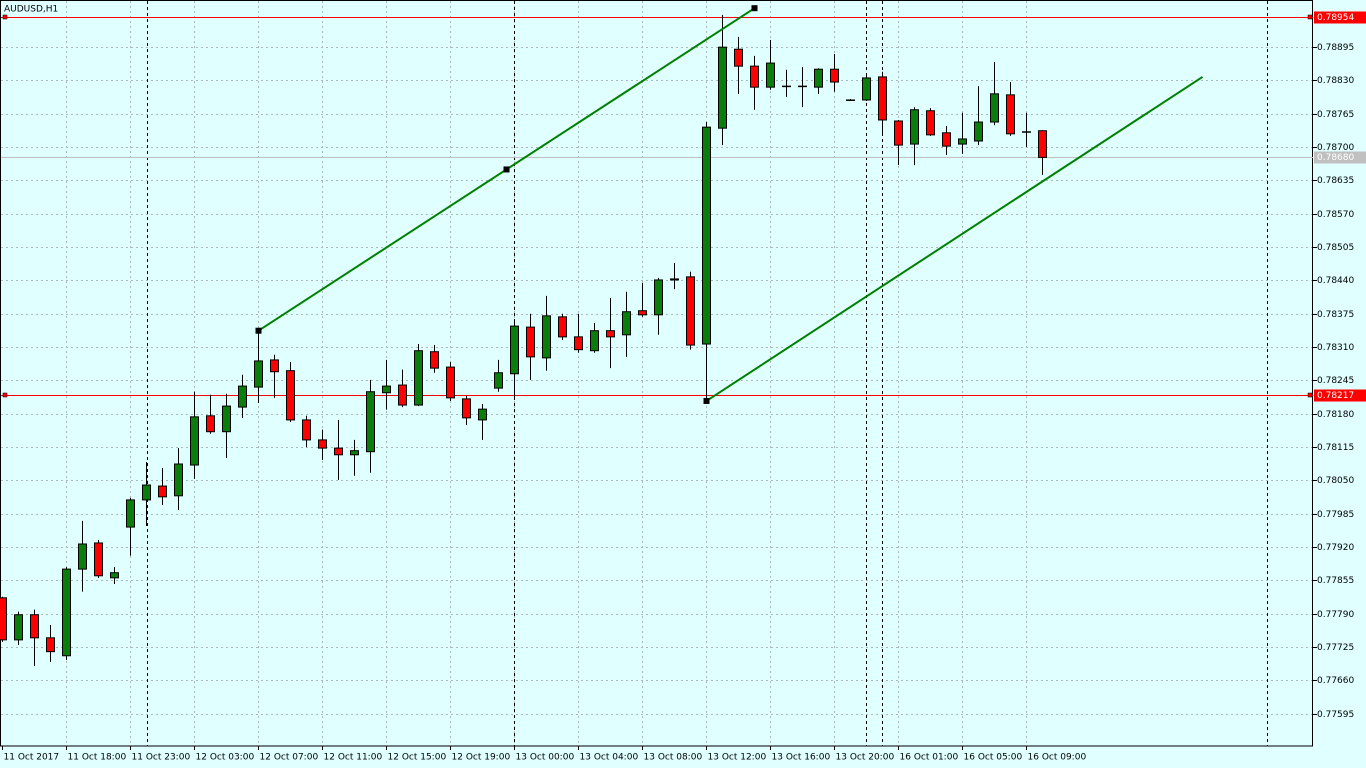 This screenshot has height=768, width=1366. Describe the element at coordinates (1335, 381) in the screenshot. I see `y-tick-label: 0.78245` at that location.